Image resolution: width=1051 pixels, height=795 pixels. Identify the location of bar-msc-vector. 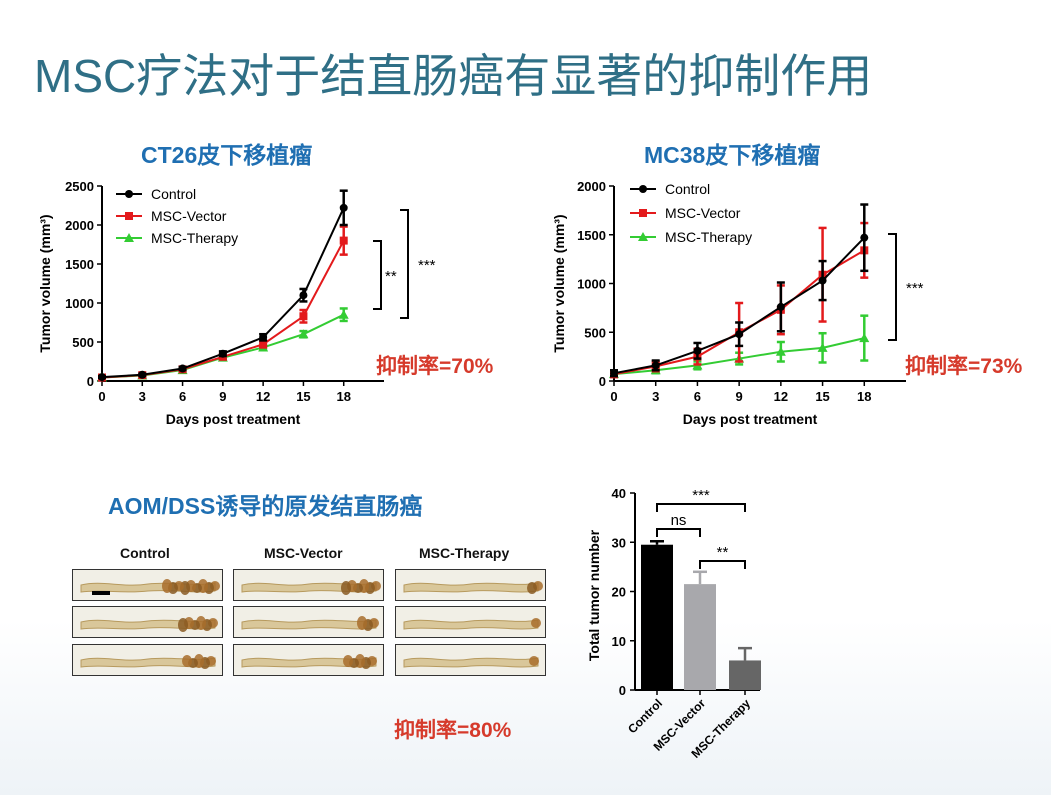
(700, 637).